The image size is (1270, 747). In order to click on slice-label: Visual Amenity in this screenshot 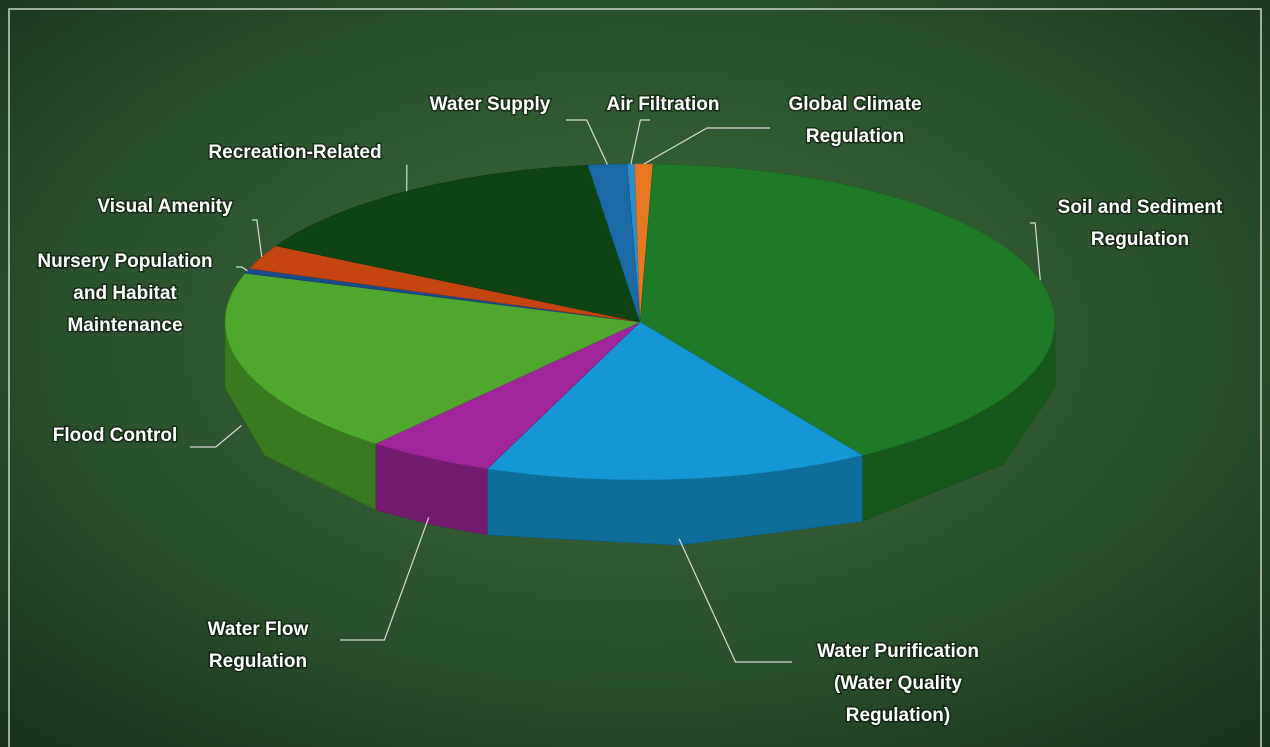, I will do `click(165, 206)`.